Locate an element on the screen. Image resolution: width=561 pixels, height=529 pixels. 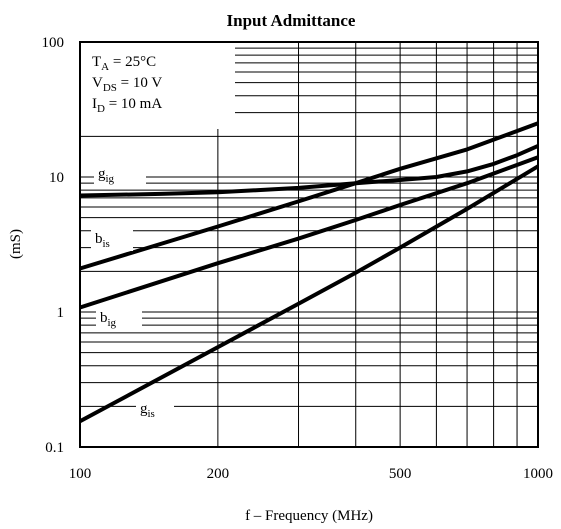
conditions-box-bg is located at coordinates (158, 86).